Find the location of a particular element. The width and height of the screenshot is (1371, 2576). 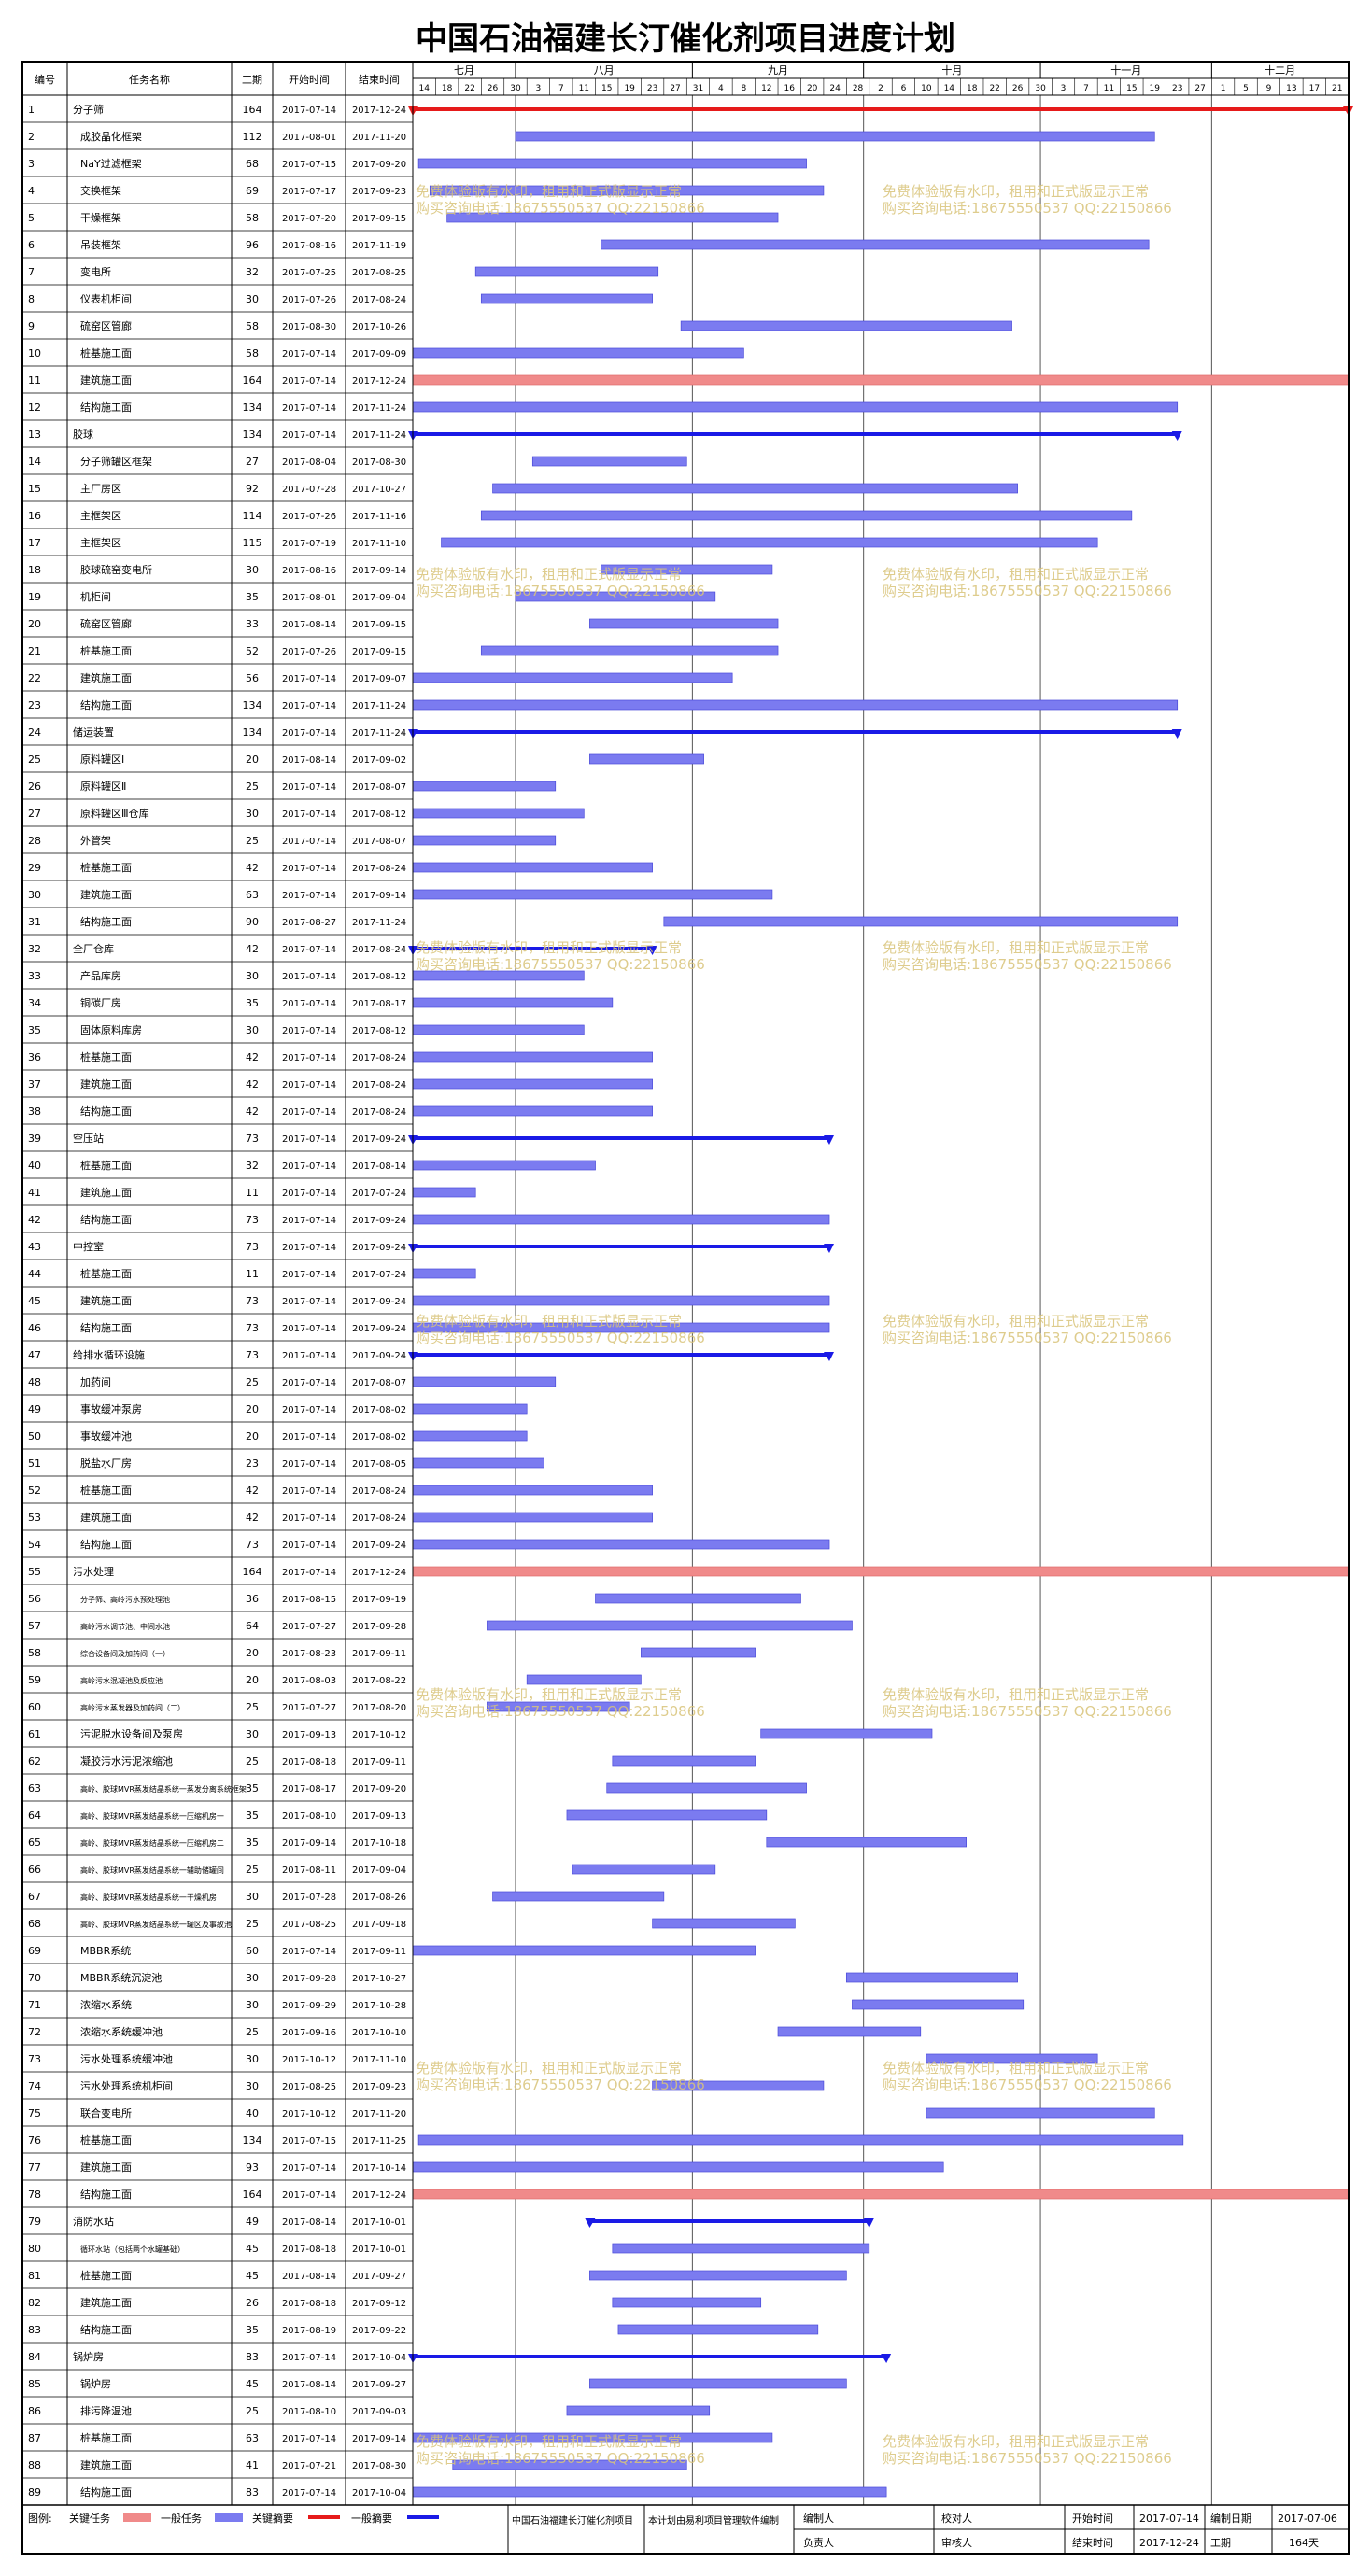

task-name: 中控室 is located at coordinates (88, 1246).